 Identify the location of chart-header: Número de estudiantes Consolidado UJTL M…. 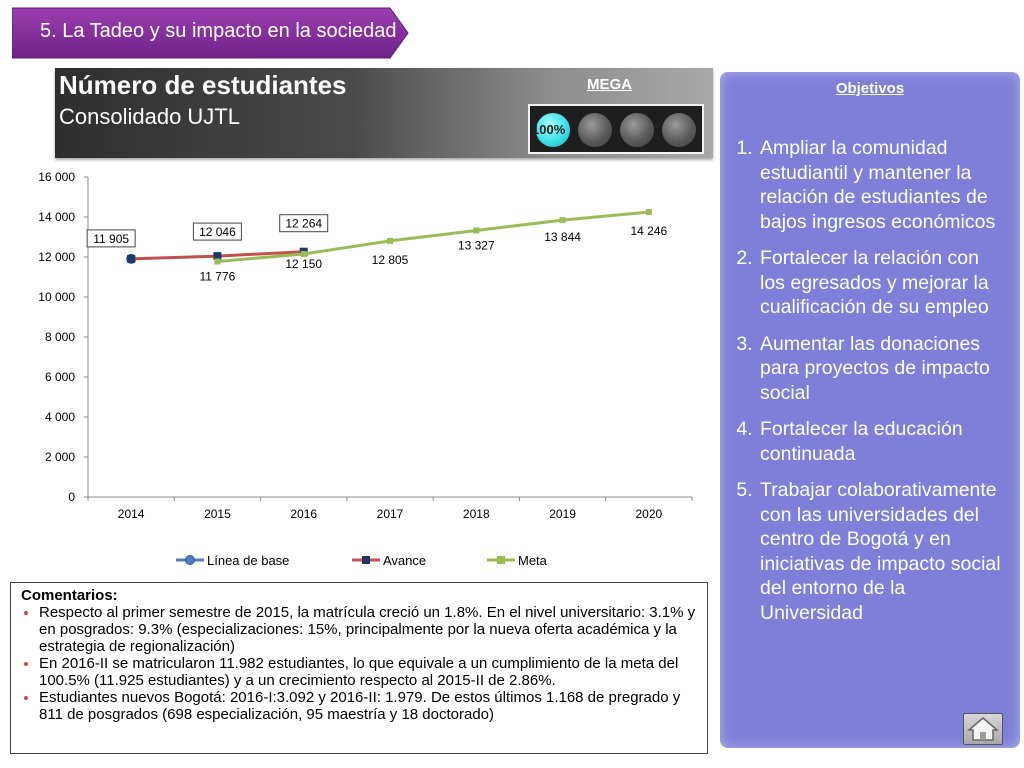
(384, 113).